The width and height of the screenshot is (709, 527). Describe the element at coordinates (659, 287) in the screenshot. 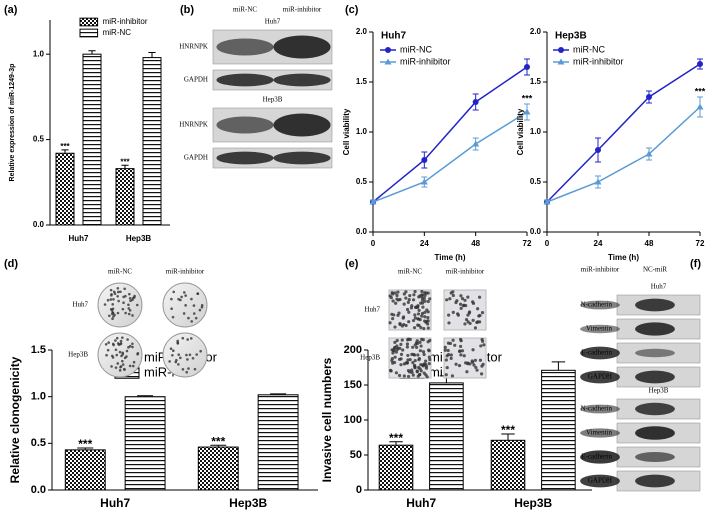

I see `group-label: Huh7` at that location.